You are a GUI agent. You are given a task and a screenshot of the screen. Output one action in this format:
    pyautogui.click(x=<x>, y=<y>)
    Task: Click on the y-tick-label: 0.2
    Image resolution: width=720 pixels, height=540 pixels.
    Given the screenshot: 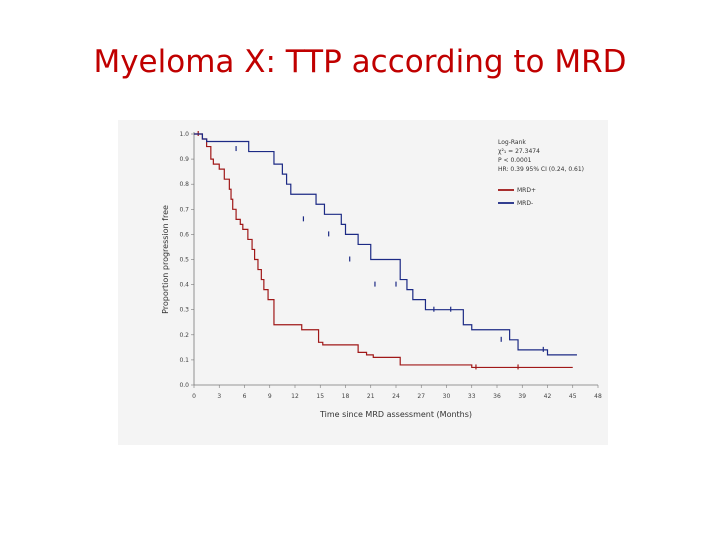 What is the action you would take?
    pyautogui.click(x=184, y=335)
    